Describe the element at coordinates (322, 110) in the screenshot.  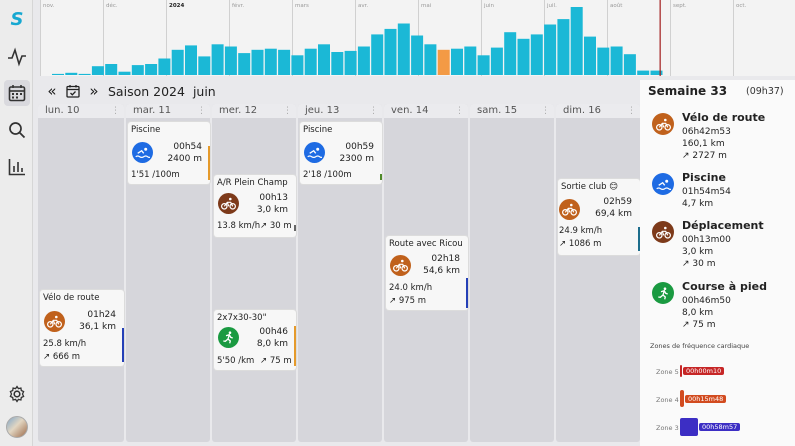
I see `day-label: jeu. 13` at that location.